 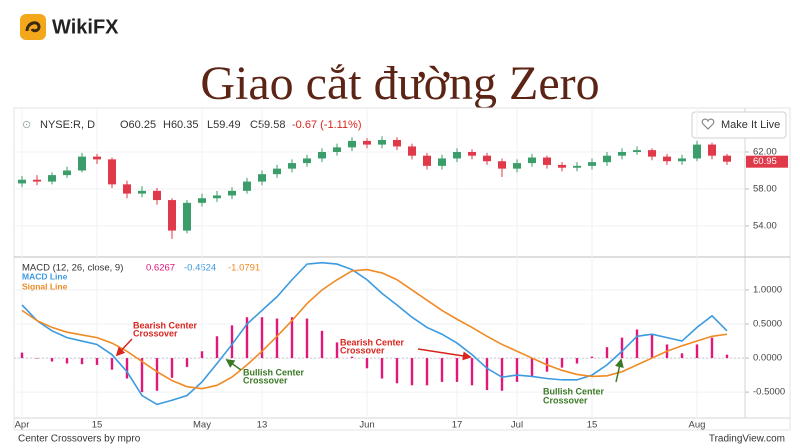 What do you see at coordinates (399, 83) in the screenshot?
I see `heading: Giao cắt đường Zero` at bounding box center [399, 83].